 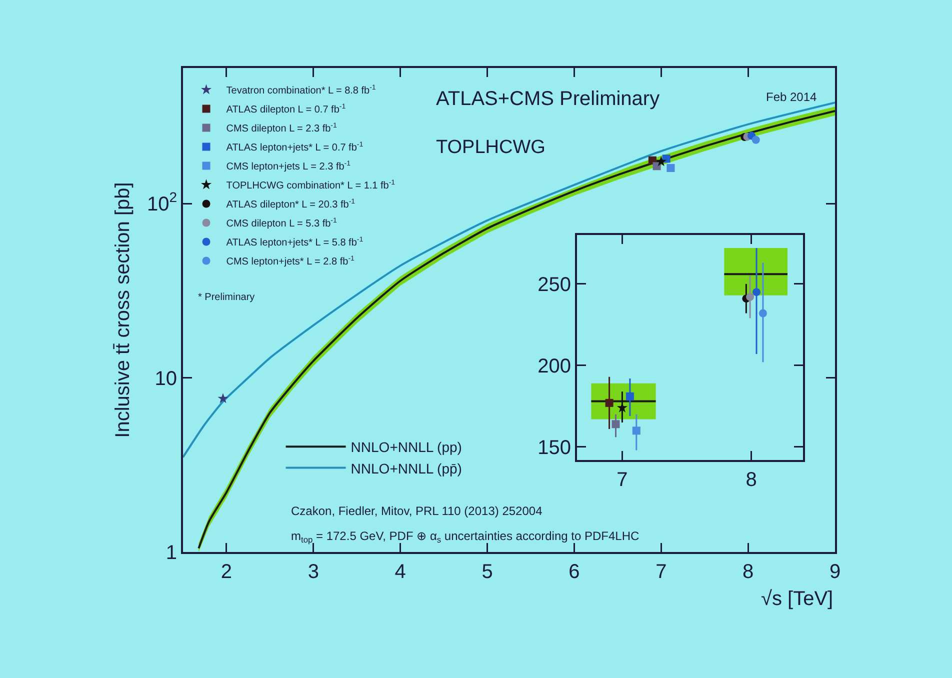 I want to click on y-tick-label: 200, so click(x=554, y=366).